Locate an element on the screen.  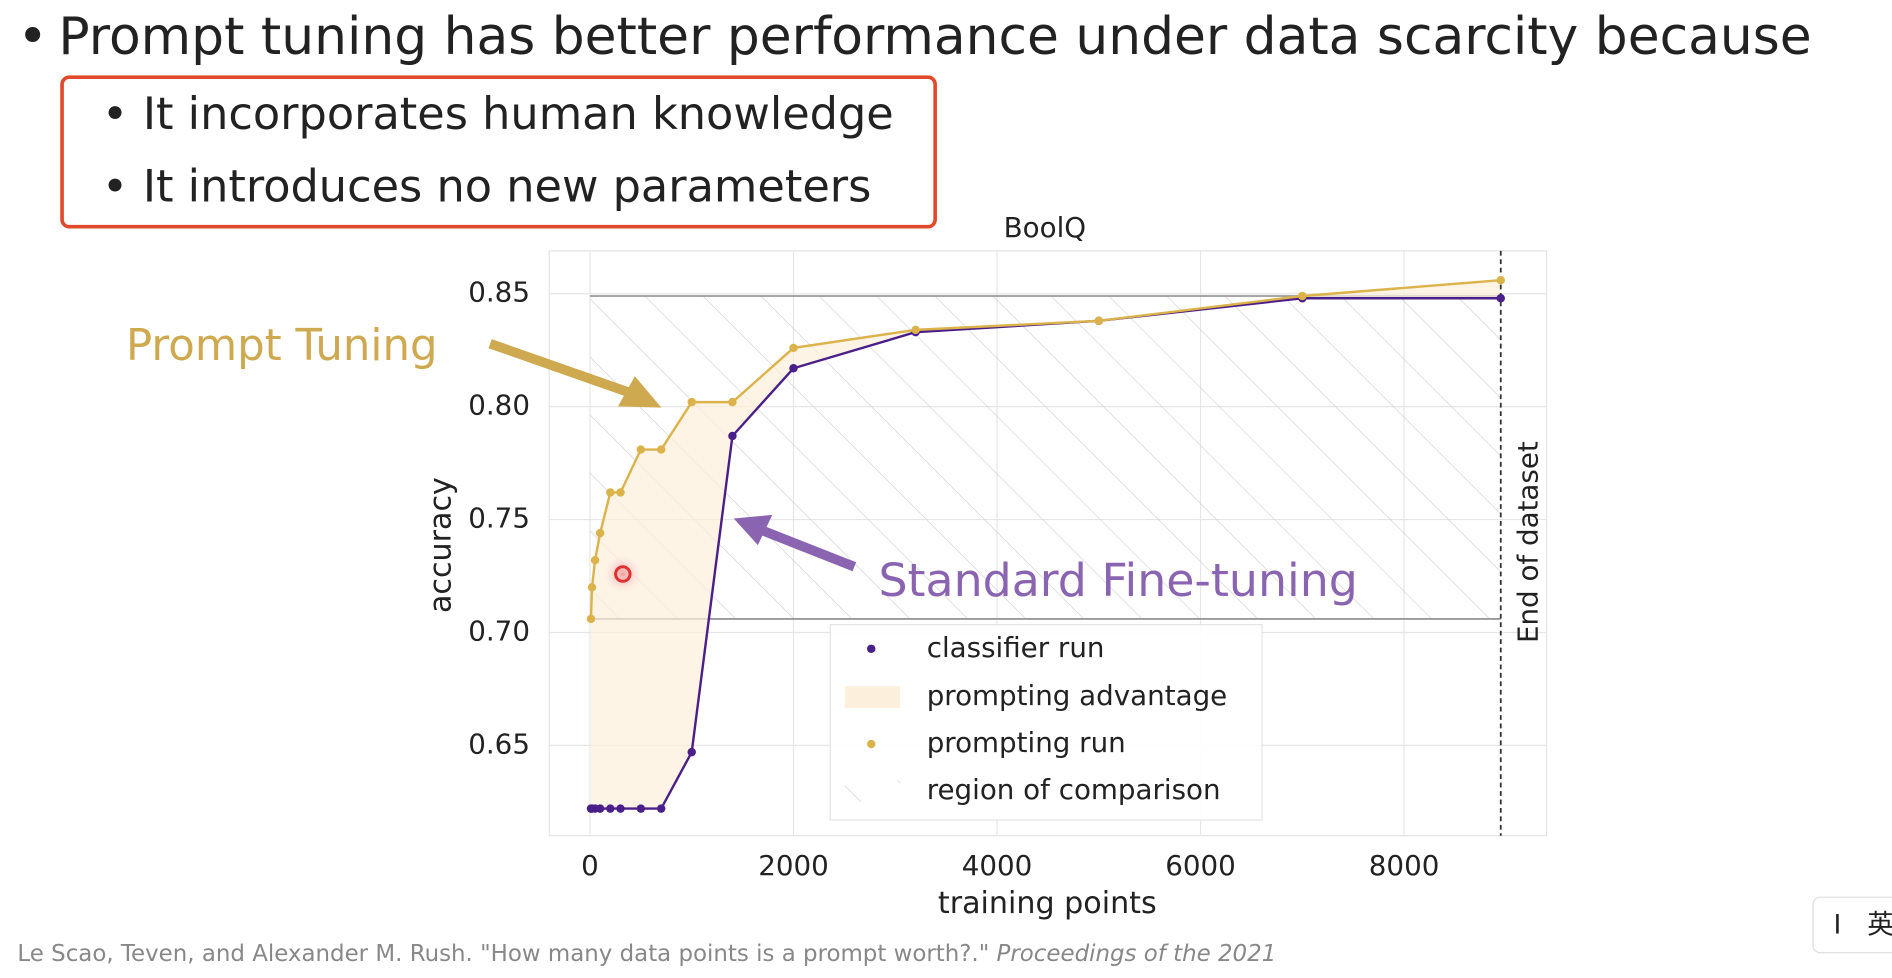
x-tick-label: 0 is located at coordinates (590, 865).